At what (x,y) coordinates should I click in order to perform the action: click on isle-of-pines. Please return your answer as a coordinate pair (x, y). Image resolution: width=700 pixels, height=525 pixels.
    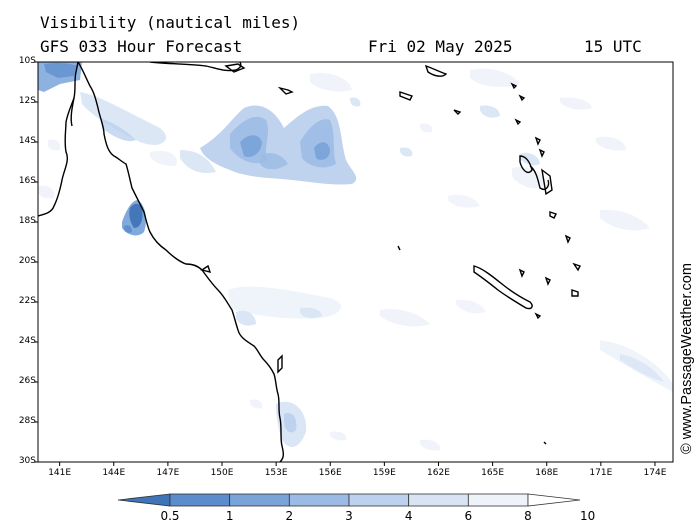
    Looking at the image, I should click on (538, 316).